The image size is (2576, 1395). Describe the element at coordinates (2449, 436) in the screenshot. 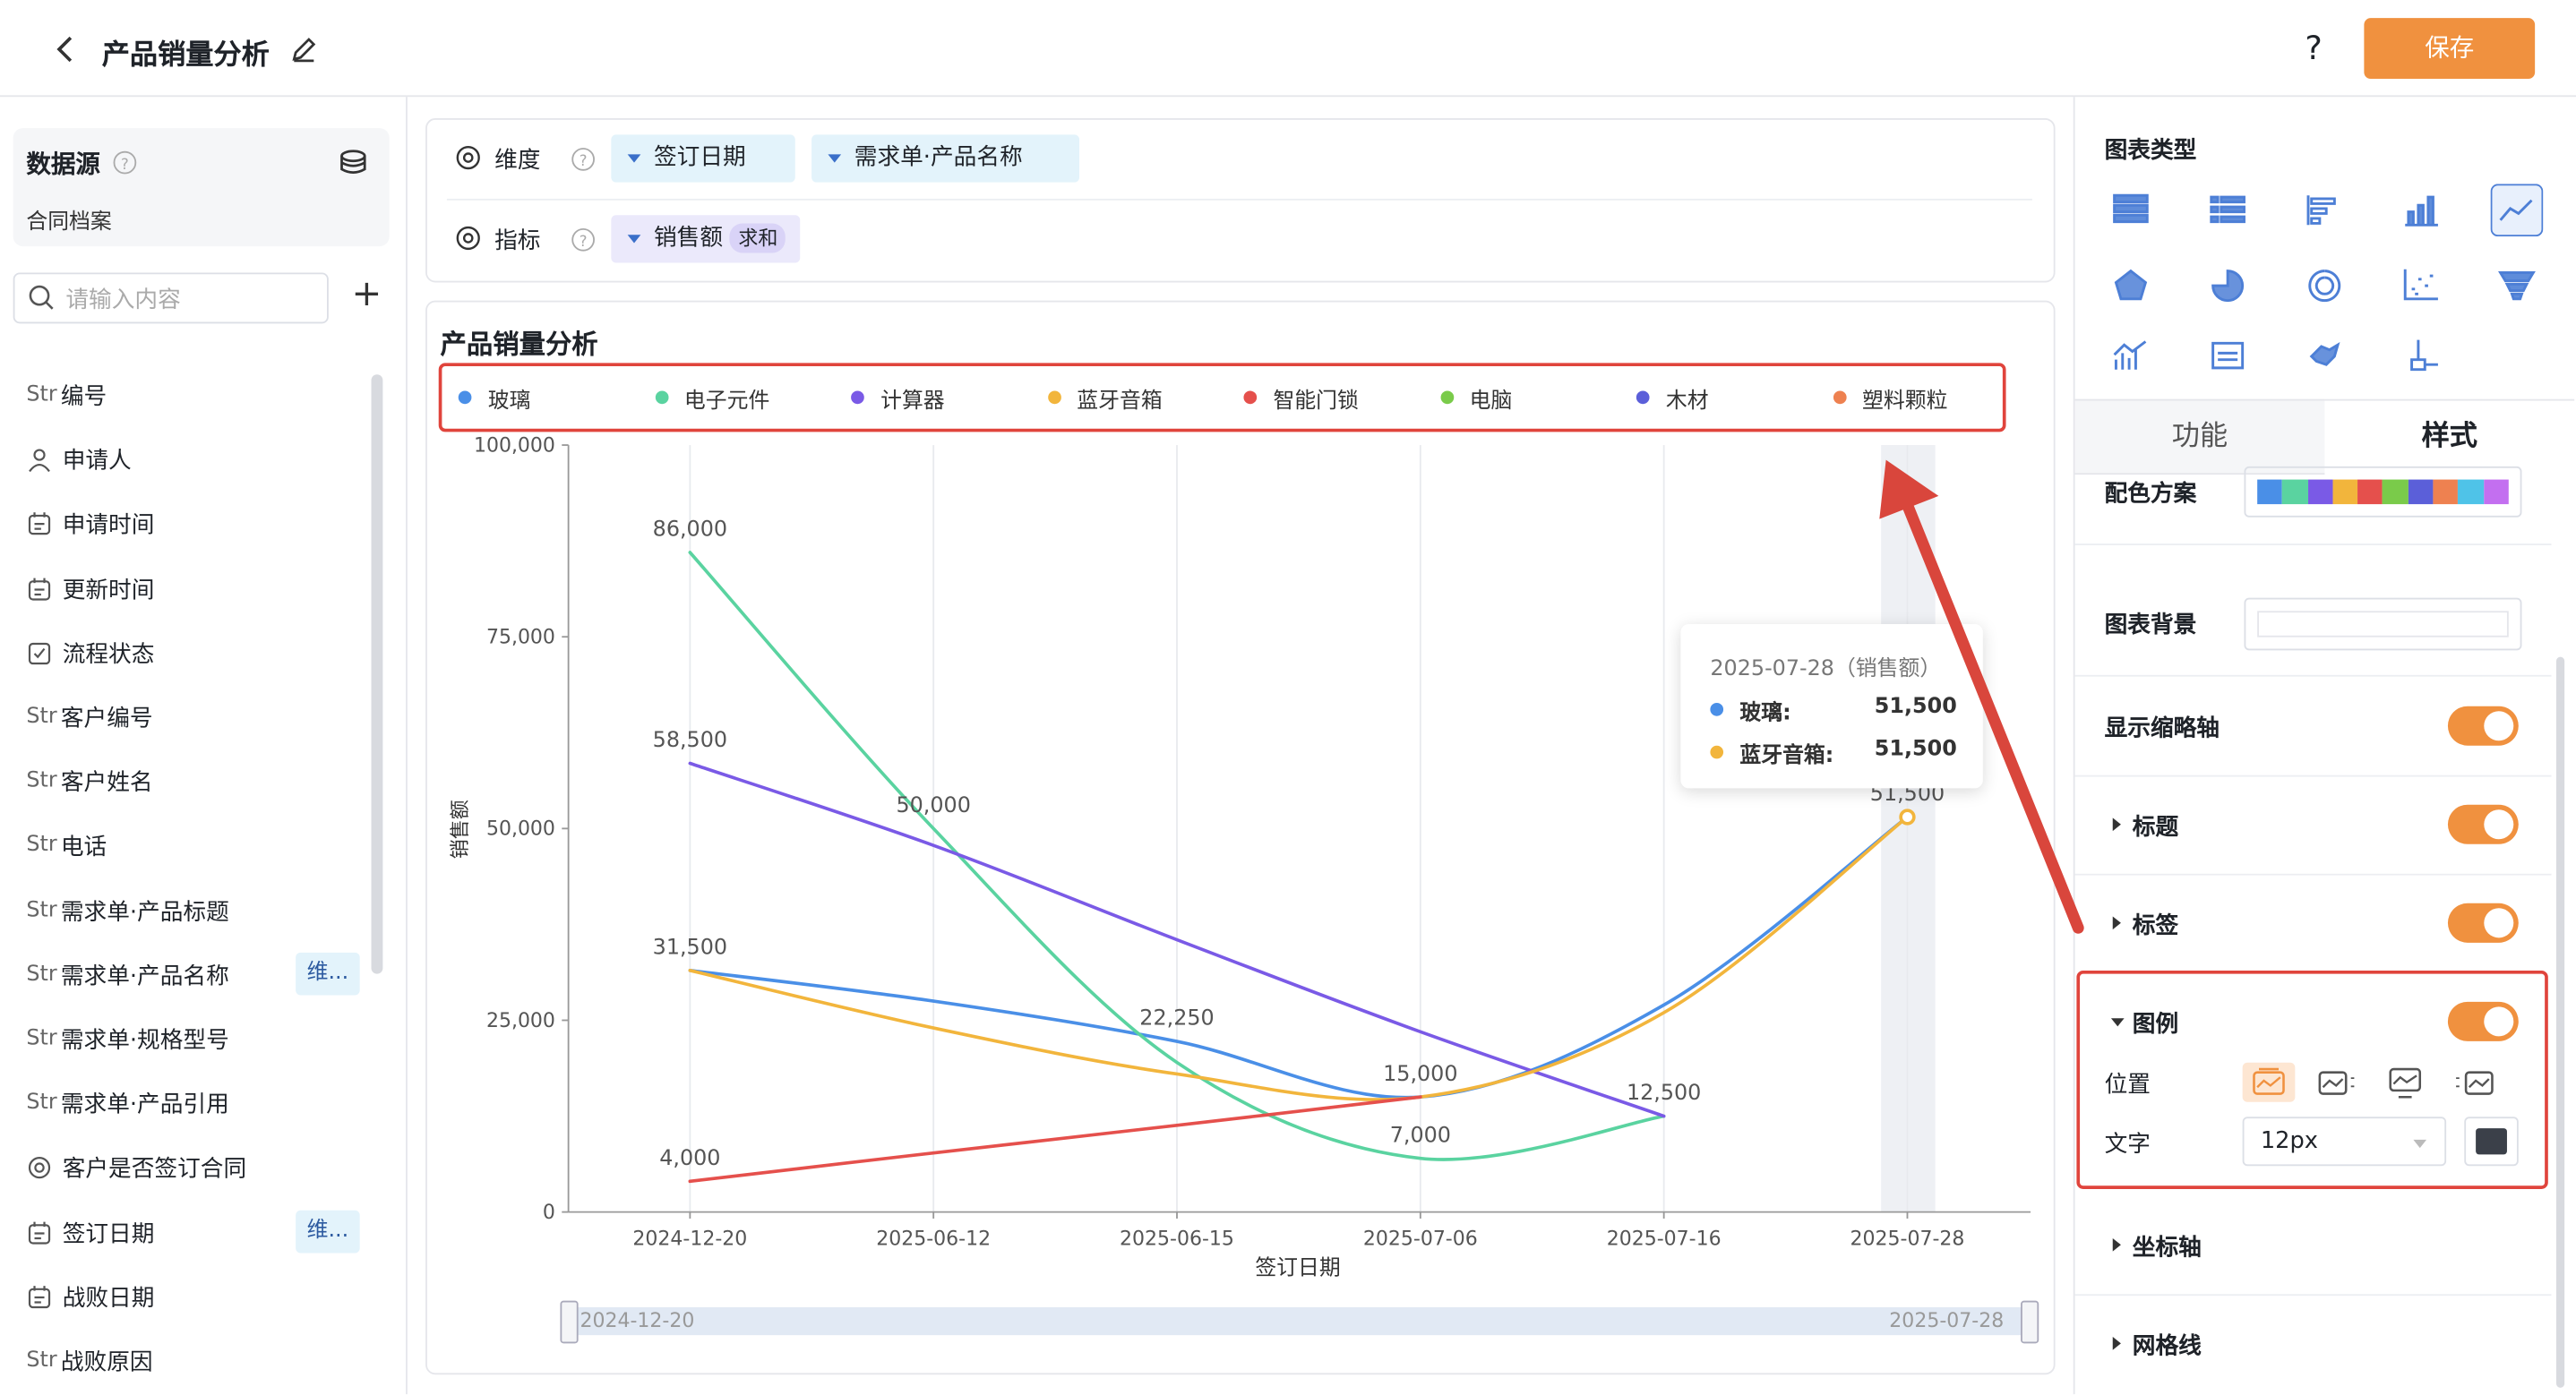

I see `tab-active: 样式` at that location.